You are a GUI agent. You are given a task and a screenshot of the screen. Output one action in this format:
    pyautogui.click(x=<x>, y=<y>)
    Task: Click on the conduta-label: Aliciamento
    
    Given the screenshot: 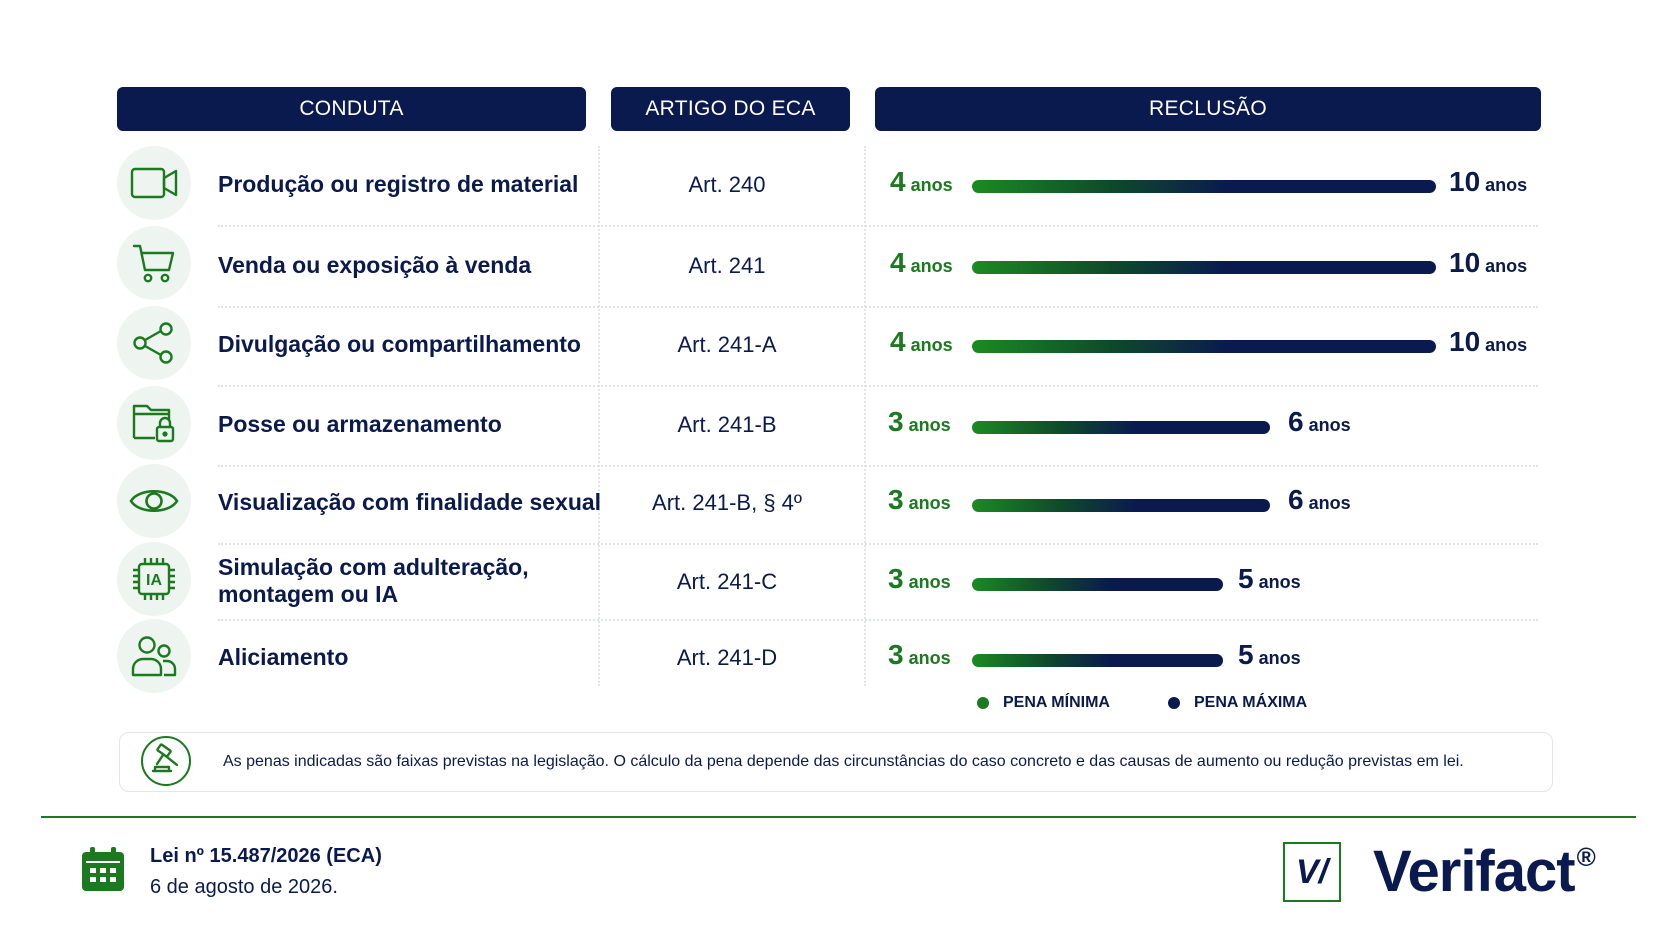 What is the action you would take?
    pyautogui.click(x=283, y=657)
    